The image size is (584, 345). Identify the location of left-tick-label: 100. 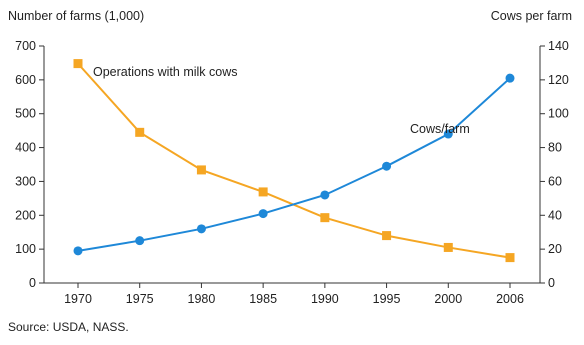
(25, 249).